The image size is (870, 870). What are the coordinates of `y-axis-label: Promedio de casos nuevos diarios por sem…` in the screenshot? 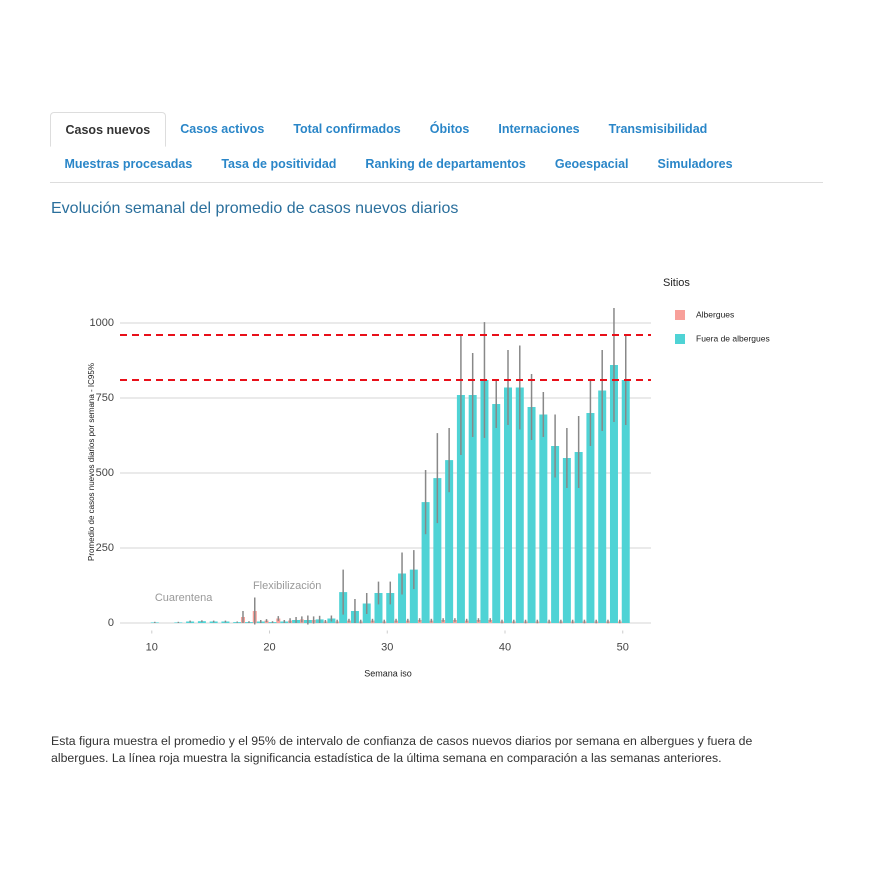 It's located at (91, 462).